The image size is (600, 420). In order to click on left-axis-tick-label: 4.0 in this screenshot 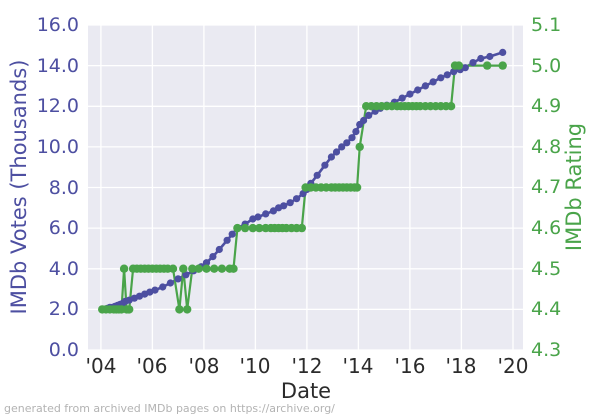, I will do `click(63, 269)`.